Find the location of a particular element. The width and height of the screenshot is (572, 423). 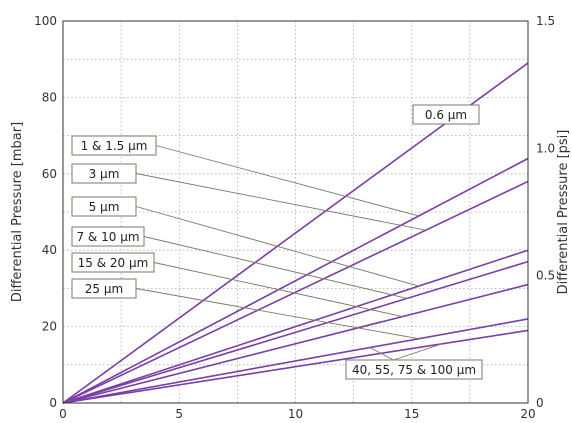

annotation: 3 µm is located at coordinates (248, 197).